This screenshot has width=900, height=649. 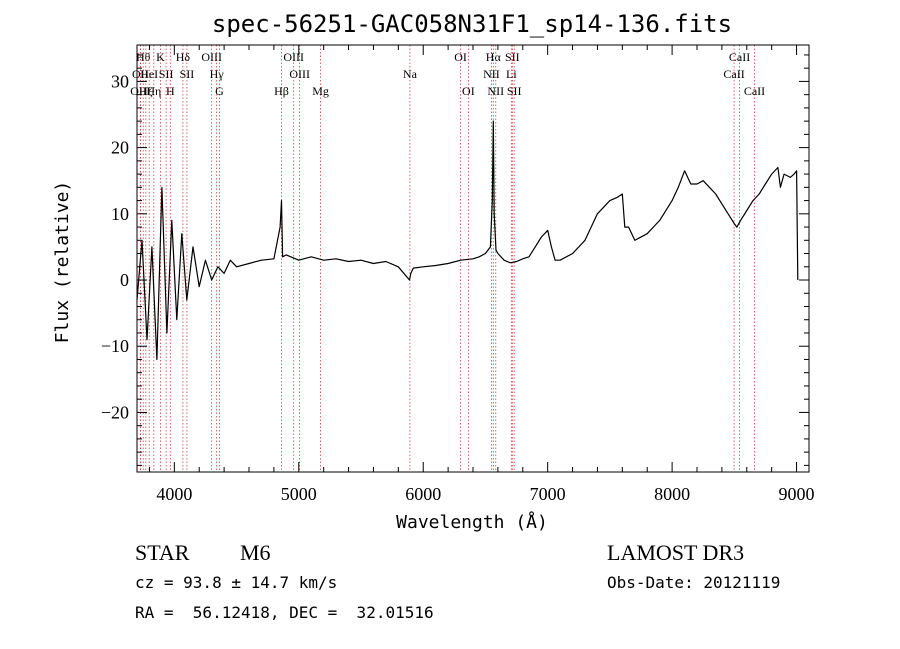 I want to click on y-tick-label: 20, so click(x=120, y=148).